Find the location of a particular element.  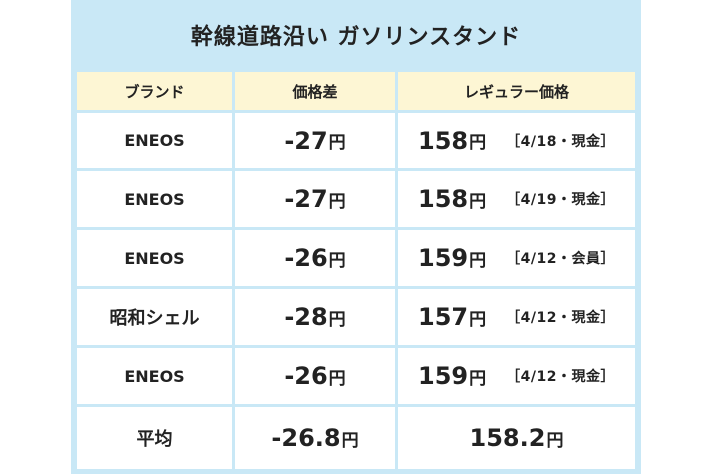

row-4-diff-unit: 円 is located at coordinates (337, 319).